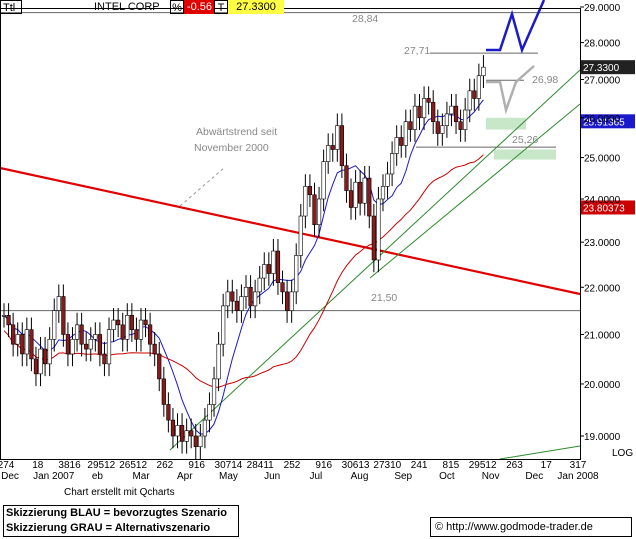 The height and width of the screenshot is (539, 636). What do you see at coordinates (199, 7) in the screenshot?
I see `change-value: -0.56` at bounding box center [199, 7].